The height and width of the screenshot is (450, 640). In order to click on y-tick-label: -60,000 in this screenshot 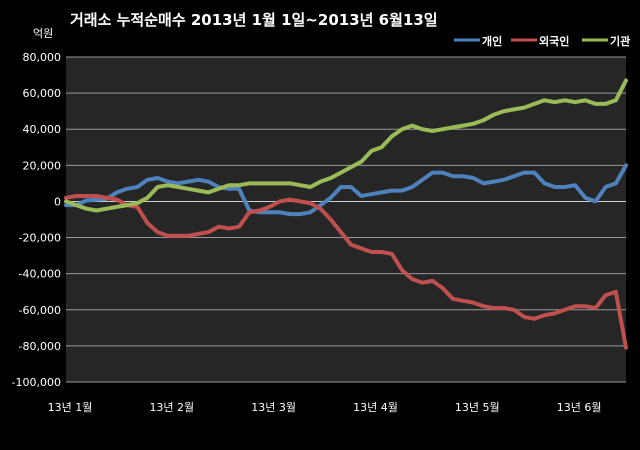, I will do `click(40, 310)`.